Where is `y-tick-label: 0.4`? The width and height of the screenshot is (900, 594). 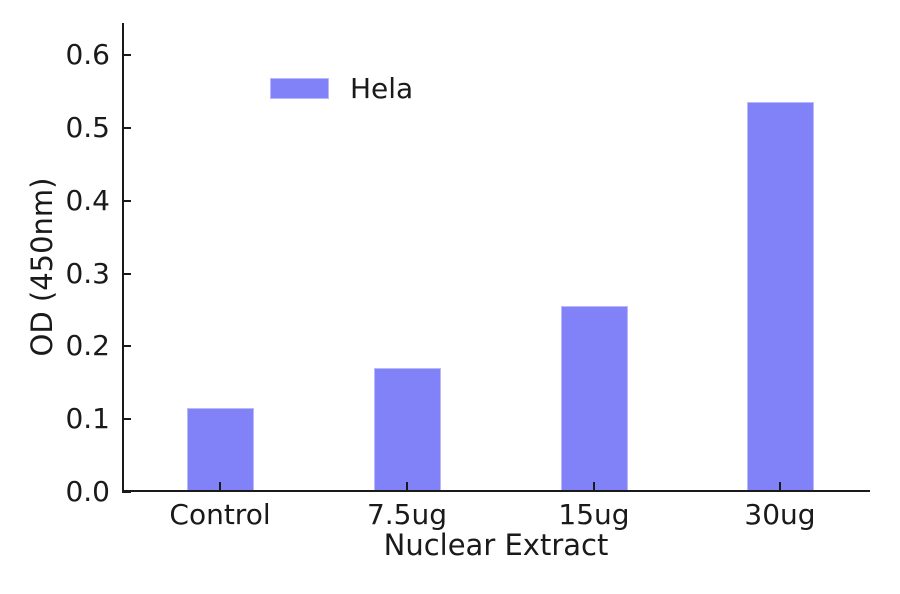 y-tick-label: 0.4 is located at coordinates (87, 200).